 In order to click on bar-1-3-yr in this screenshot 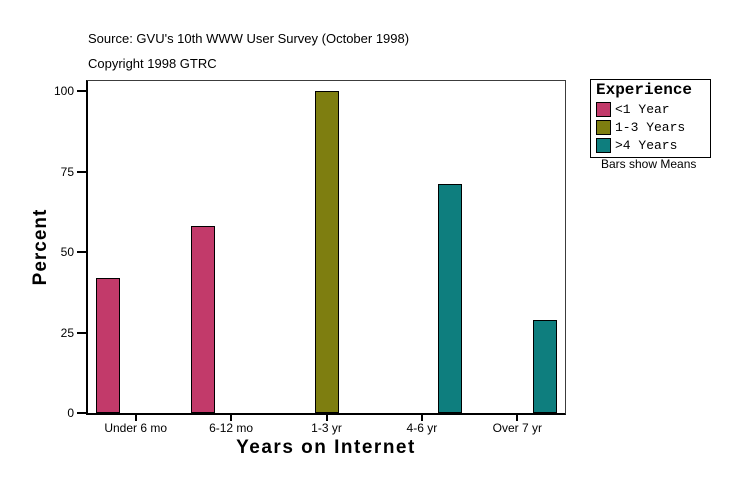, I will do `click(327, 252)`.